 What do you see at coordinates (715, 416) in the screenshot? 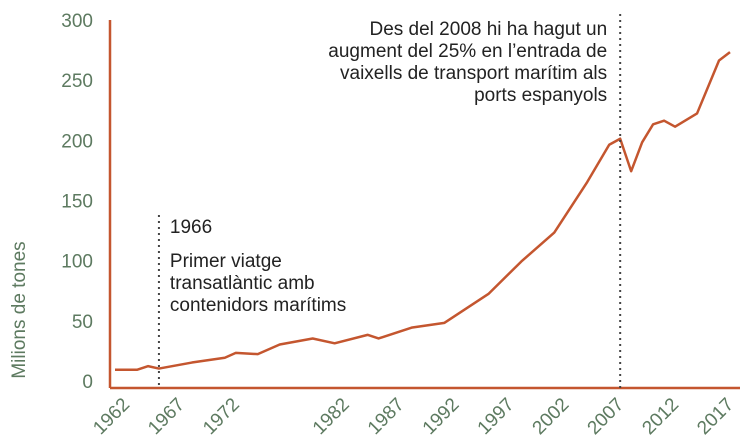
I see `x-tick-label: 2017` at bounding box center [715, 416].